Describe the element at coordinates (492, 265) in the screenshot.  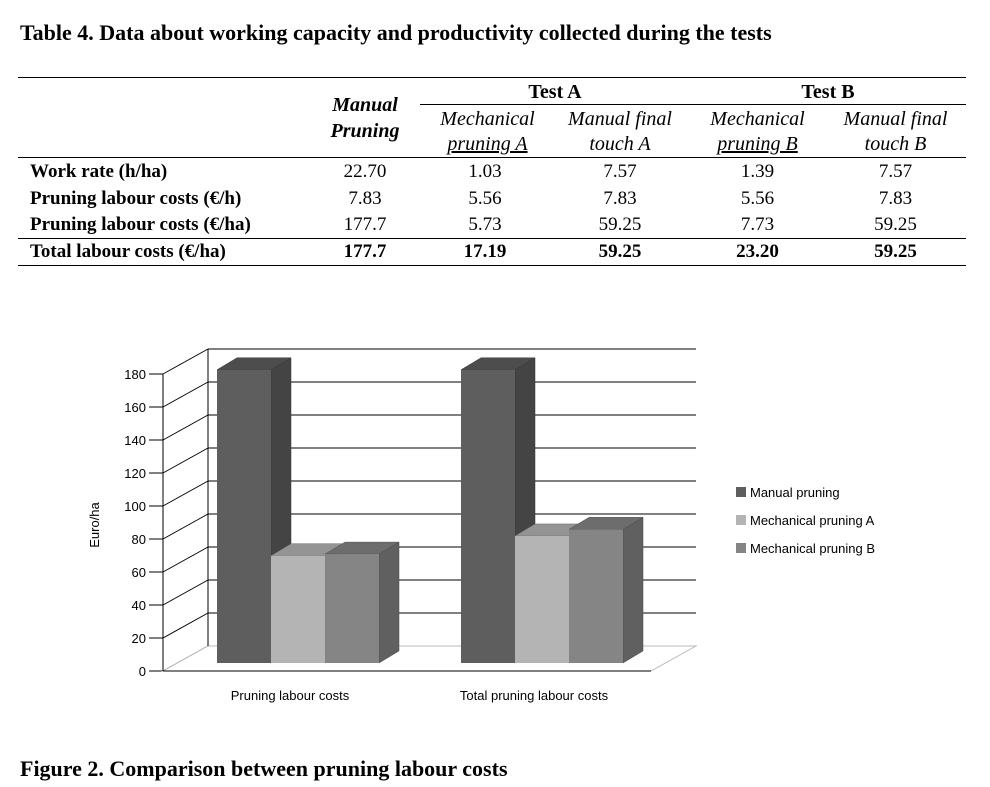
I see `table-bottom-rule` at that location.